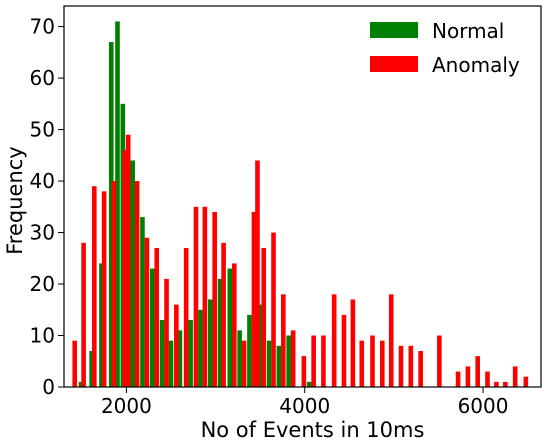 The width and height of the screenshot is (551, 444). Describe the element at coordinates (313, 430) in the screenshot. I see `x-axis-label: No of Events in 10ms` at that location.